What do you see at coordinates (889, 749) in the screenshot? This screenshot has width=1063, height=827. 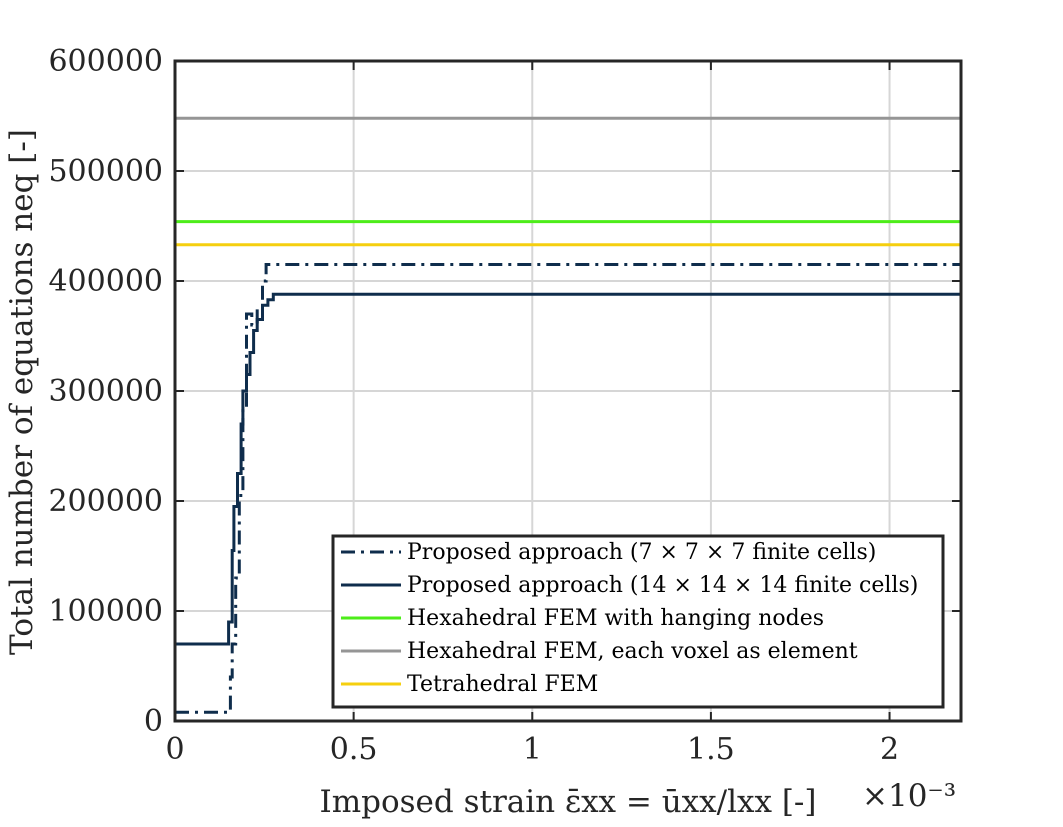 I see `x-tick-label: 2` at bounding box center [889, 749].